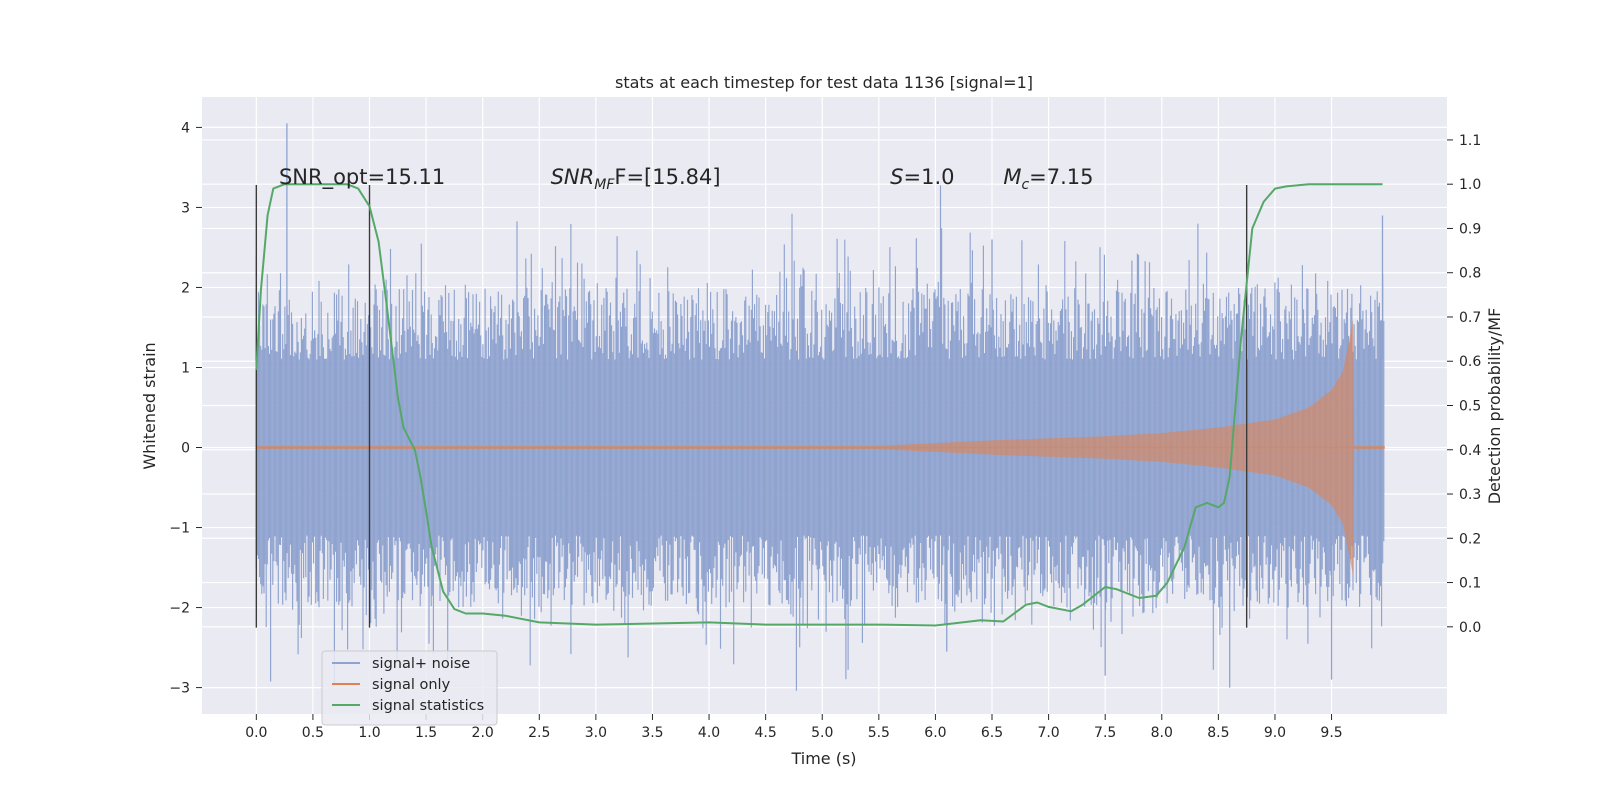  I want to click on x-tick-label: 1.0, so click(369, 733).